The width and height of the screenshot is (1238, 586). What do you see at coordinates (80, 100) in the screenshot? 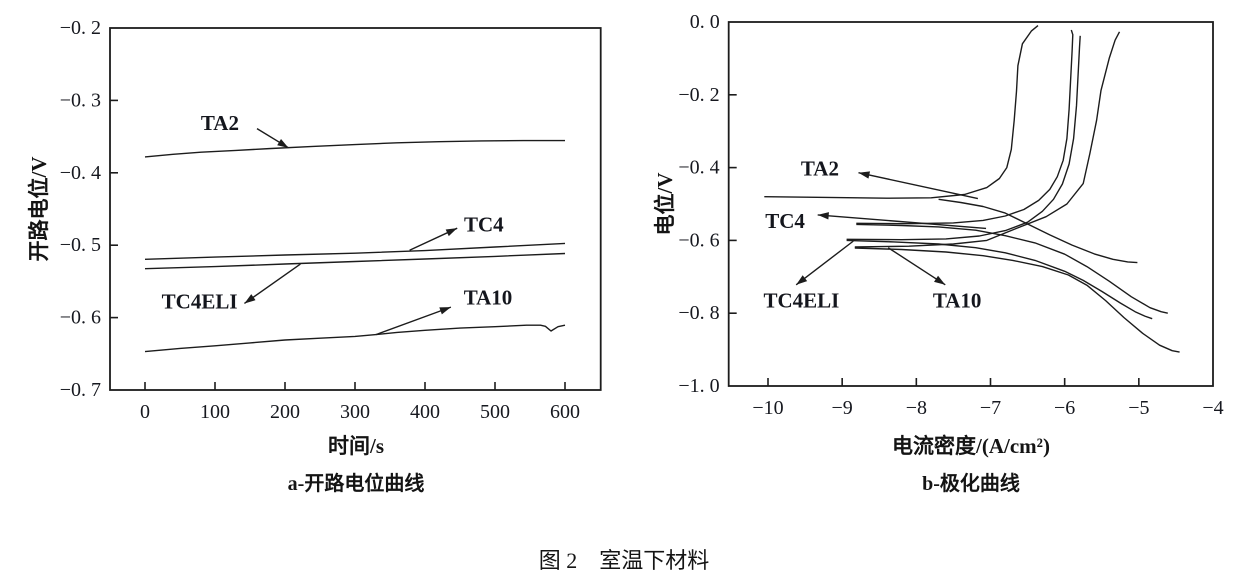
I see `y-tick-label: −0. 3` at bounding box center [80, 100].